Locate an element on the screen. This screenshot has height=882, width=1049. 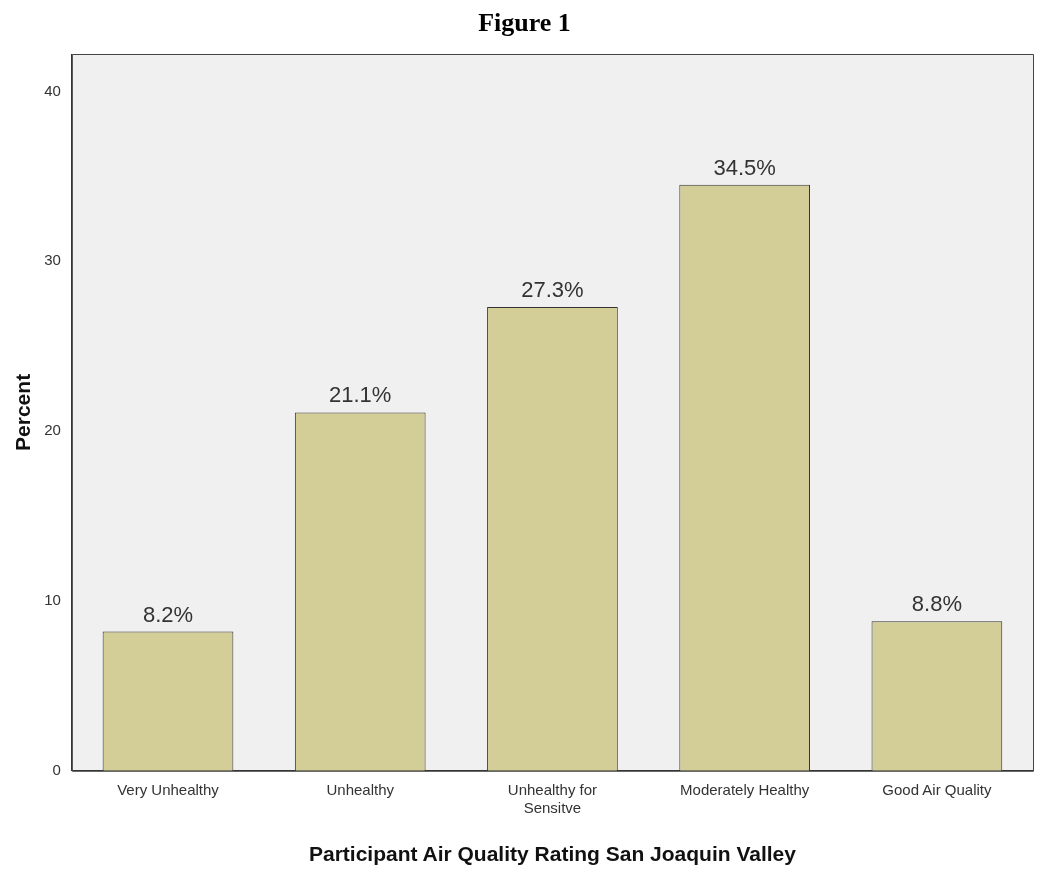
data-label: 8.2% is located at coordinates (168, 614).